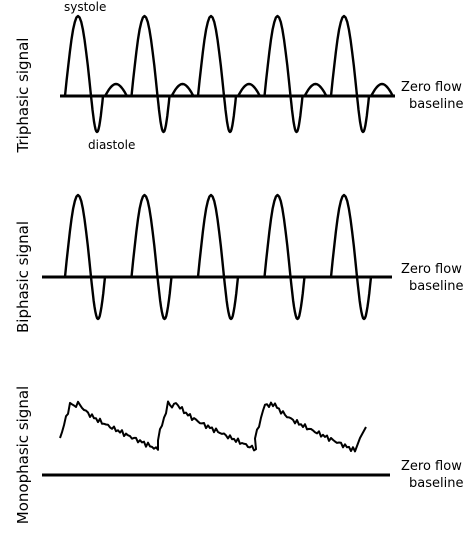 The height and width of the screenshot is (559, 474). I want to click on biphasic-wave, so click(218, 257).